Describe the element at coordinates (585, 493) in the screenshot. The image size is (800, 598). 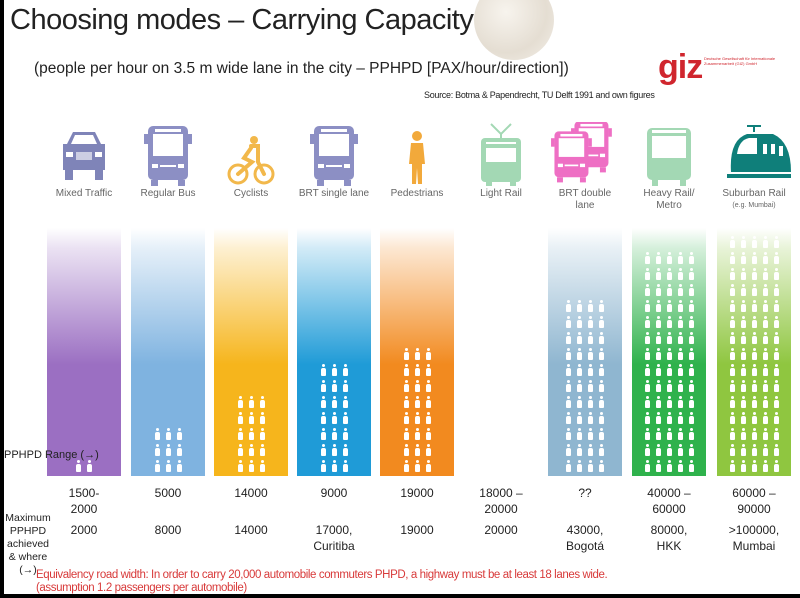
I see `pphpd-range: ??` at that location.